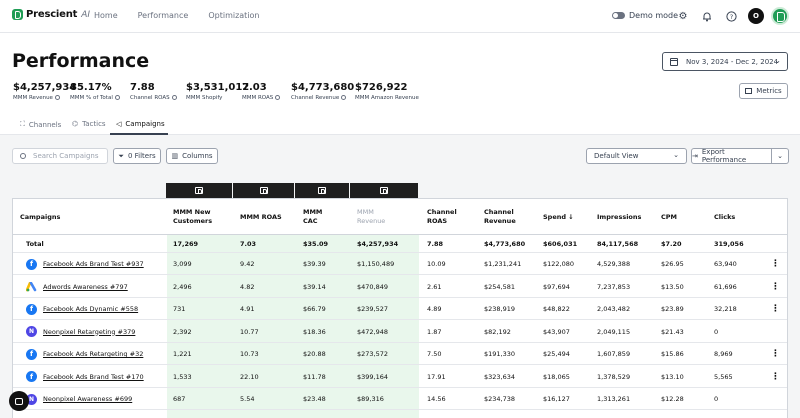 The image size is (800, 418). Describe the element at coordinates (40, 217) in the screenshot. I see `col-campaigns: Campaigns` at that location.